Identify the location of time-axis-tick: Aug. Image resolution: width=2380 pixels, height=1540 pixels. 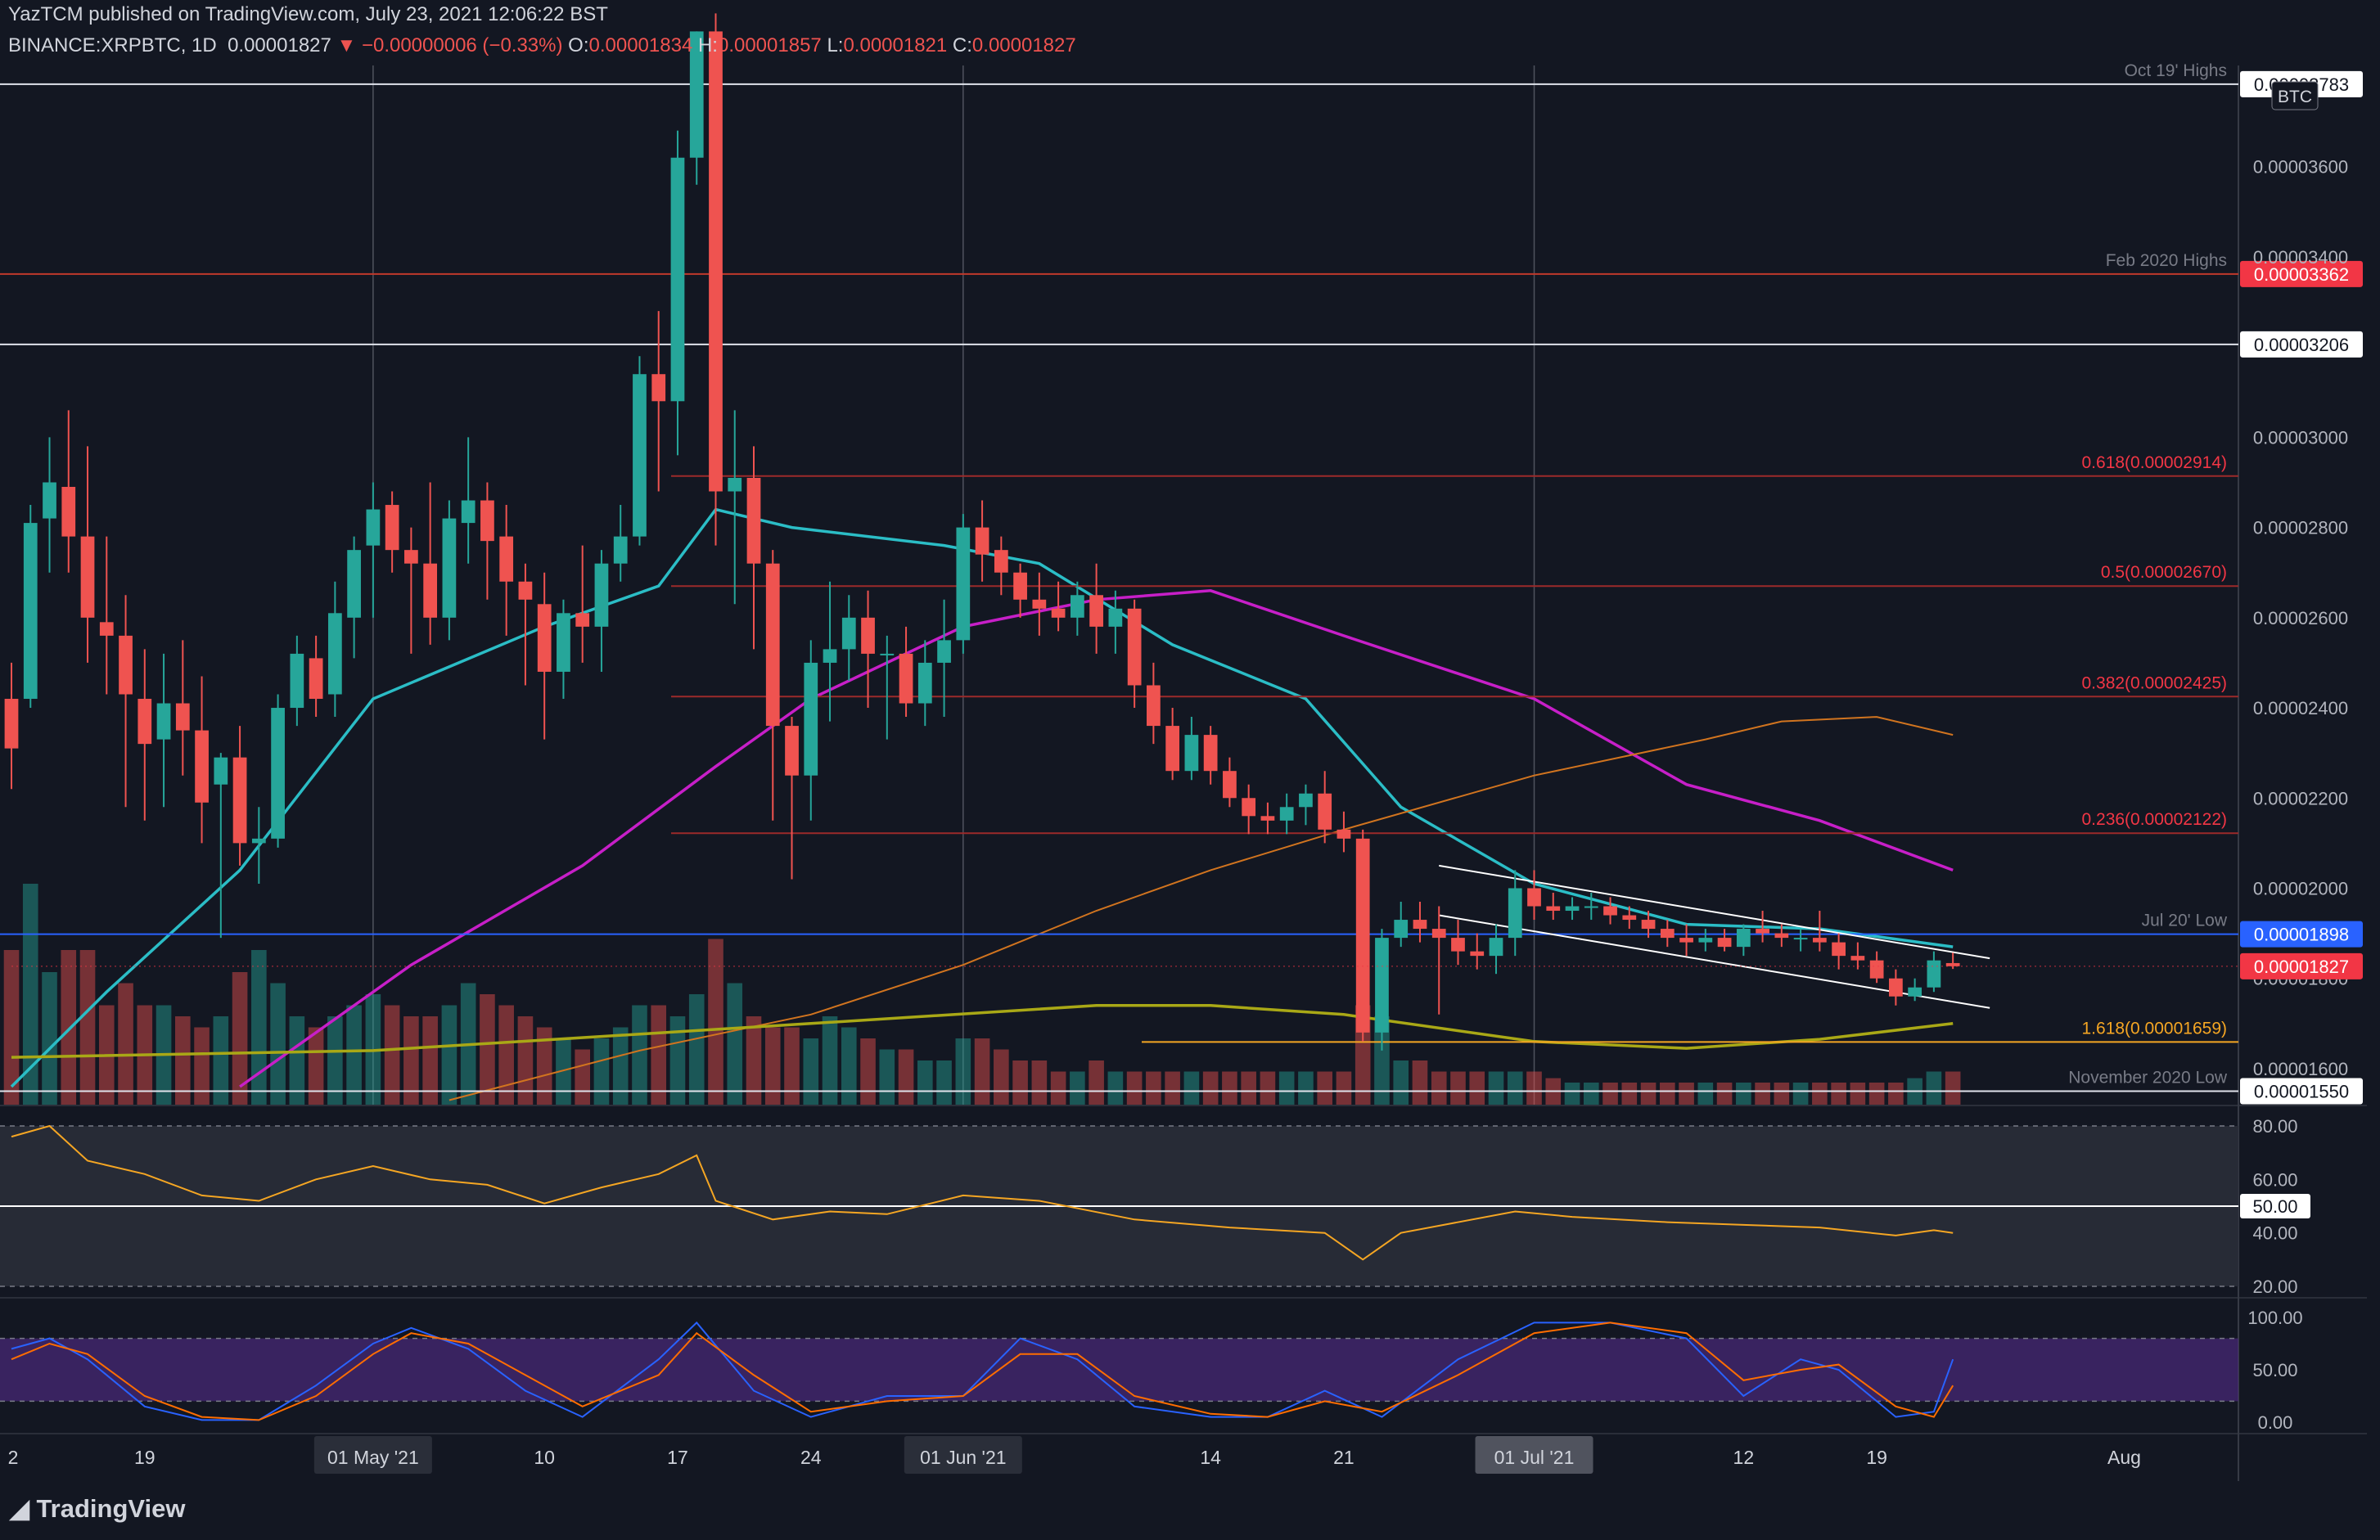
(2124, 1457).